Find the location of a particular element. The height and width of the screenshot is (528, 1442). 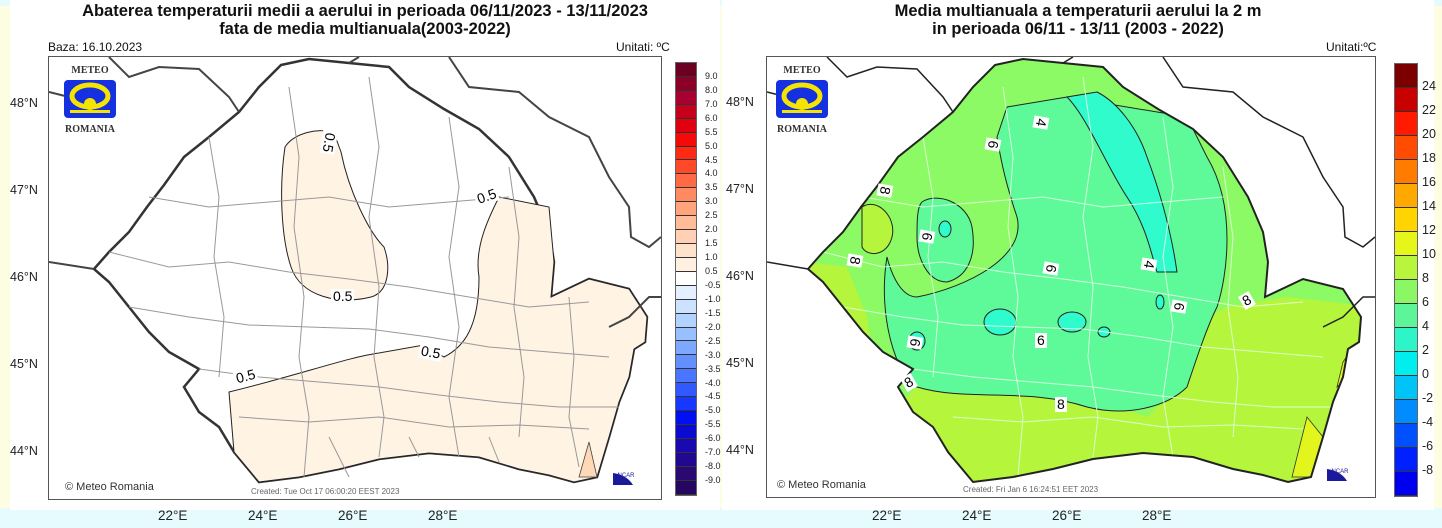

colorbar-tick-label: 5.0 is located at coordinates (711, 145).